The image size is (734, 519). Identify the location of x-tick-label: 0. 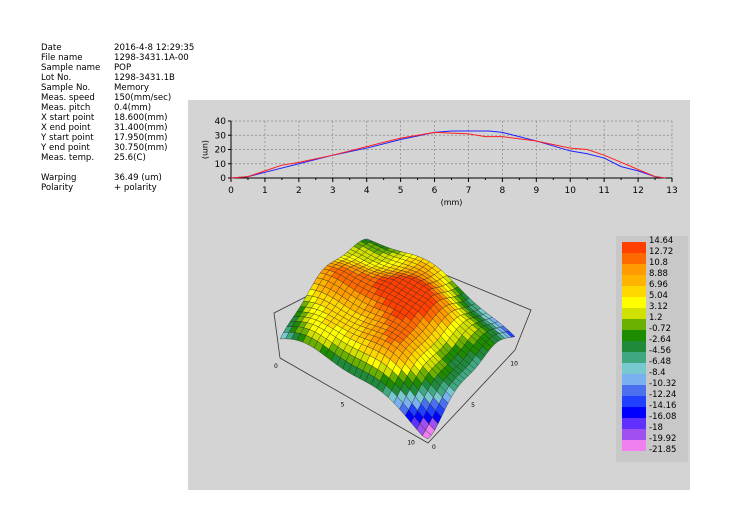
(231, 191).